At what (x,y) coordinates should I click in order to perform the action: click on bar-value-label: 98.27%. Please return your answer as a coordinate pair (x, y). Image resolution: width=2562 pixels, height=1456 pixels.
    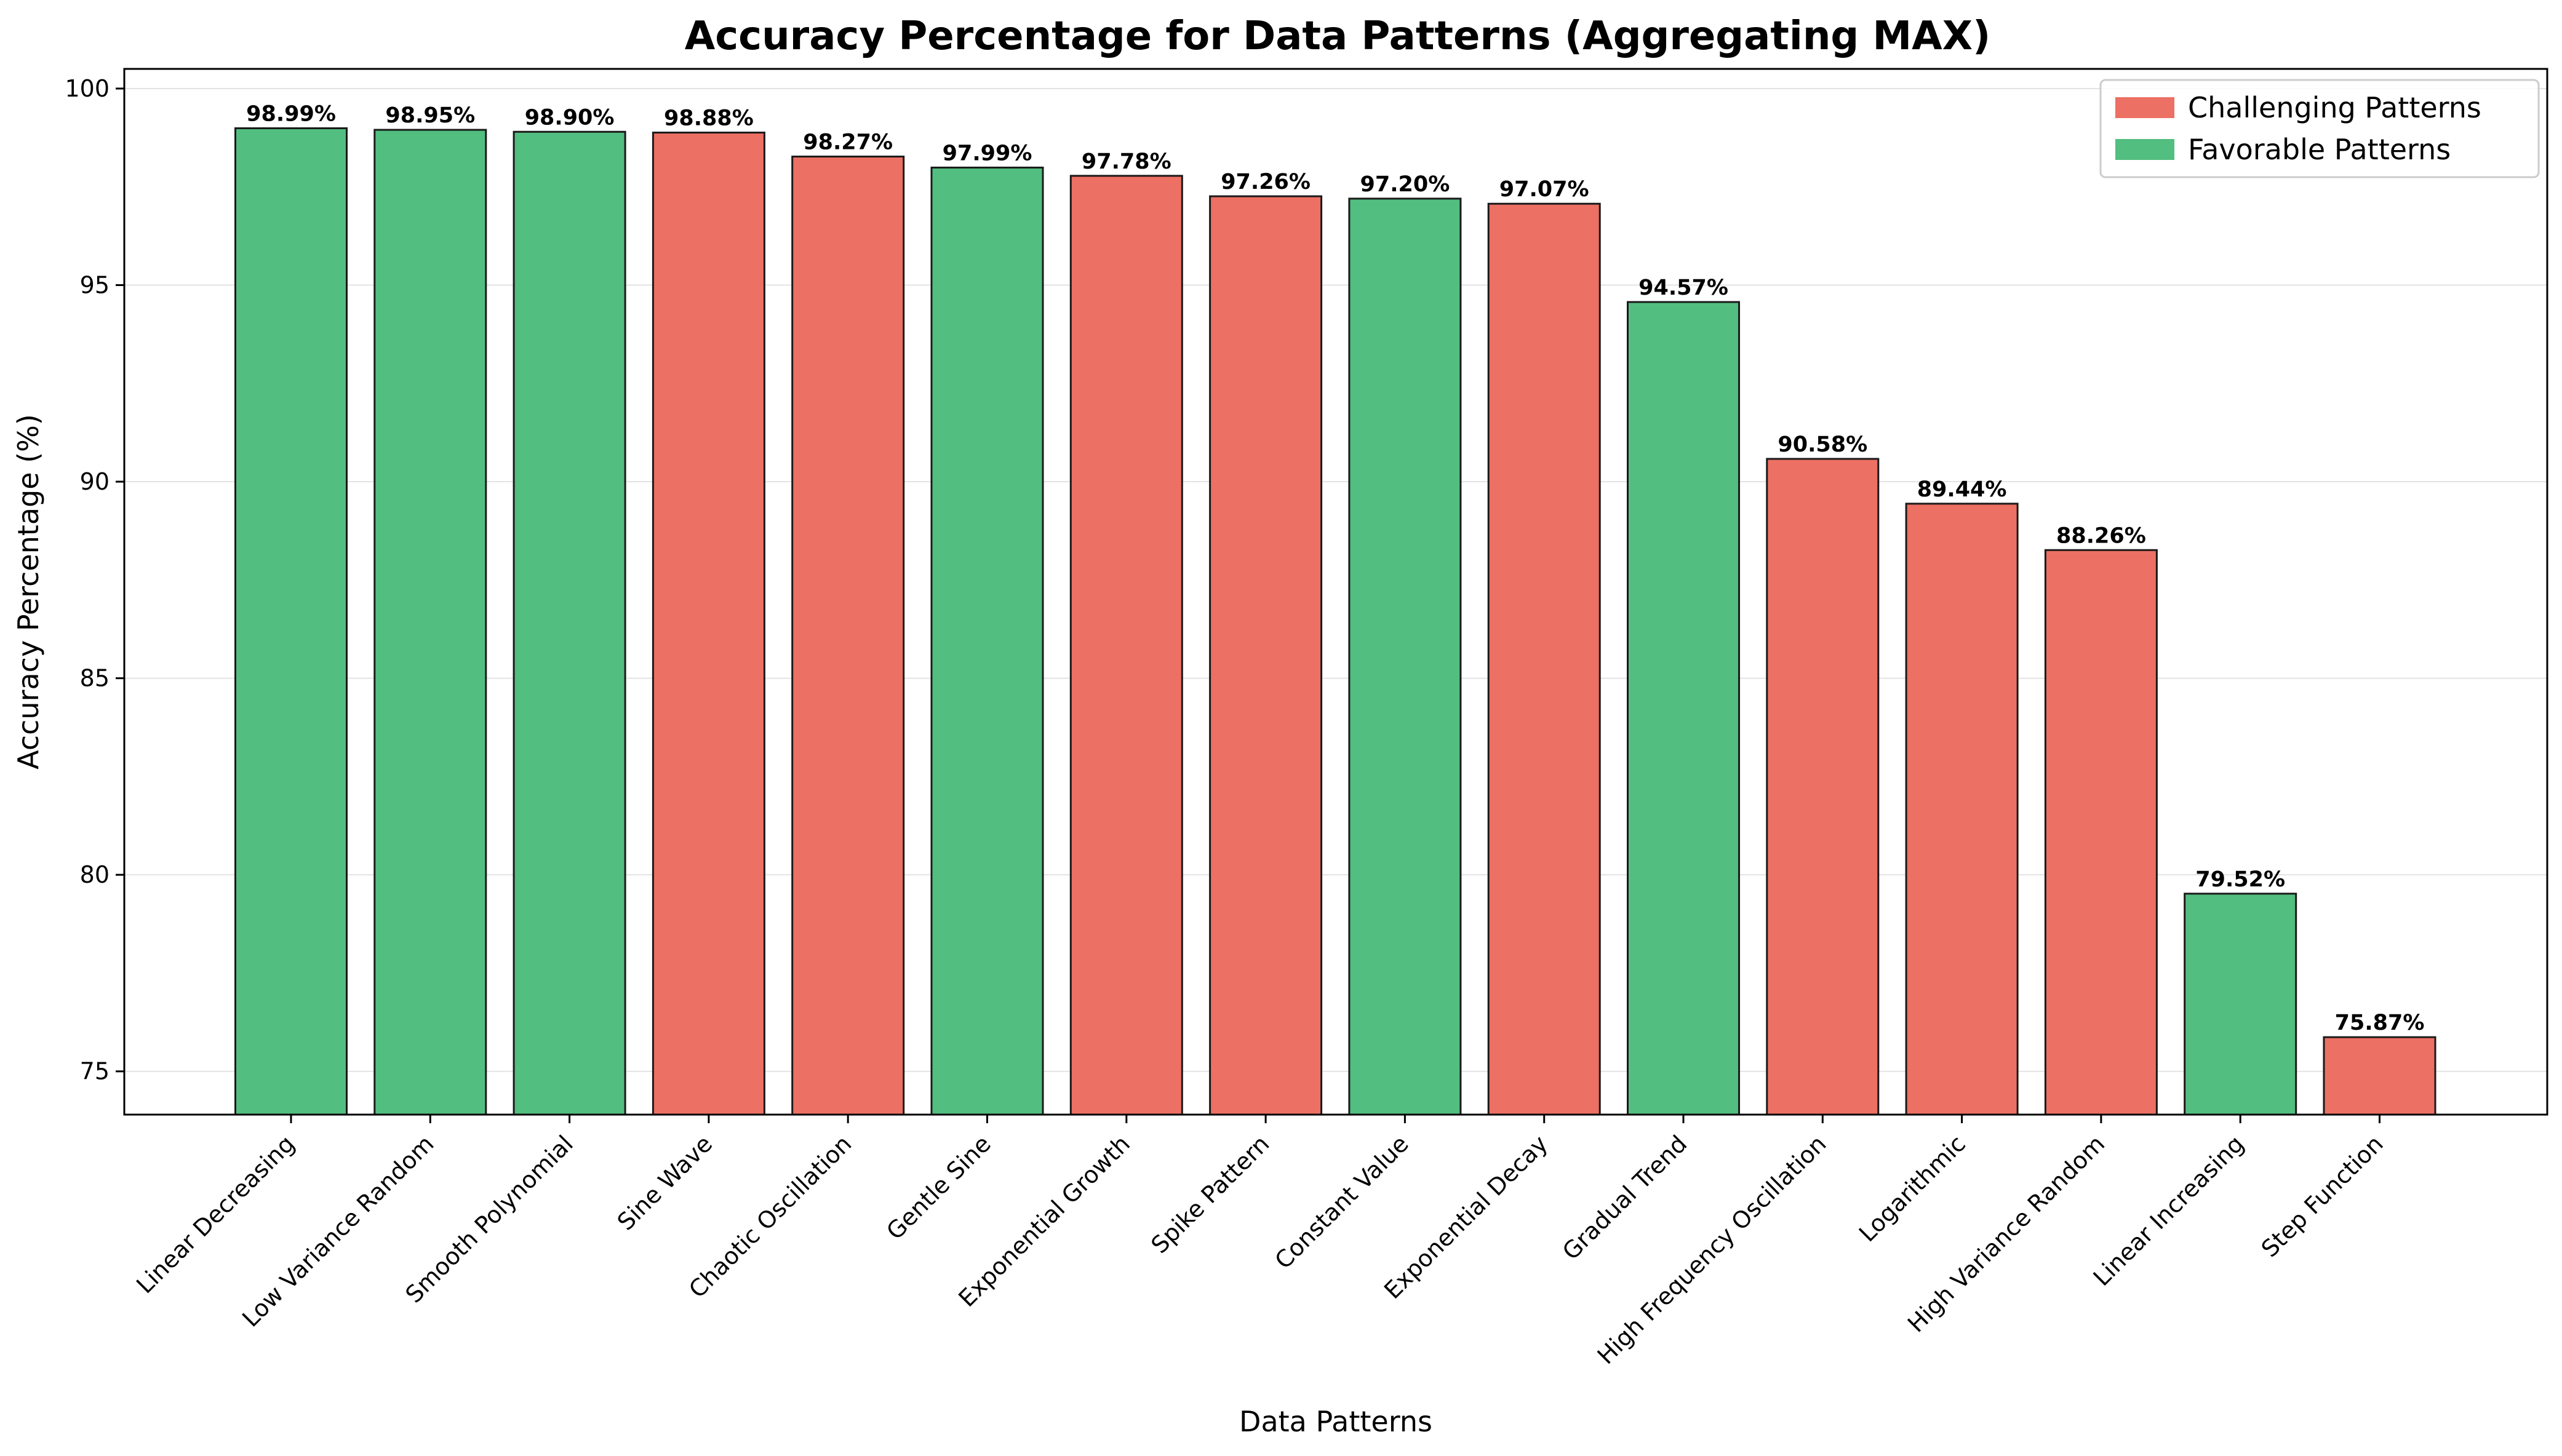
    Looking at the image, I should click on (848, 142).